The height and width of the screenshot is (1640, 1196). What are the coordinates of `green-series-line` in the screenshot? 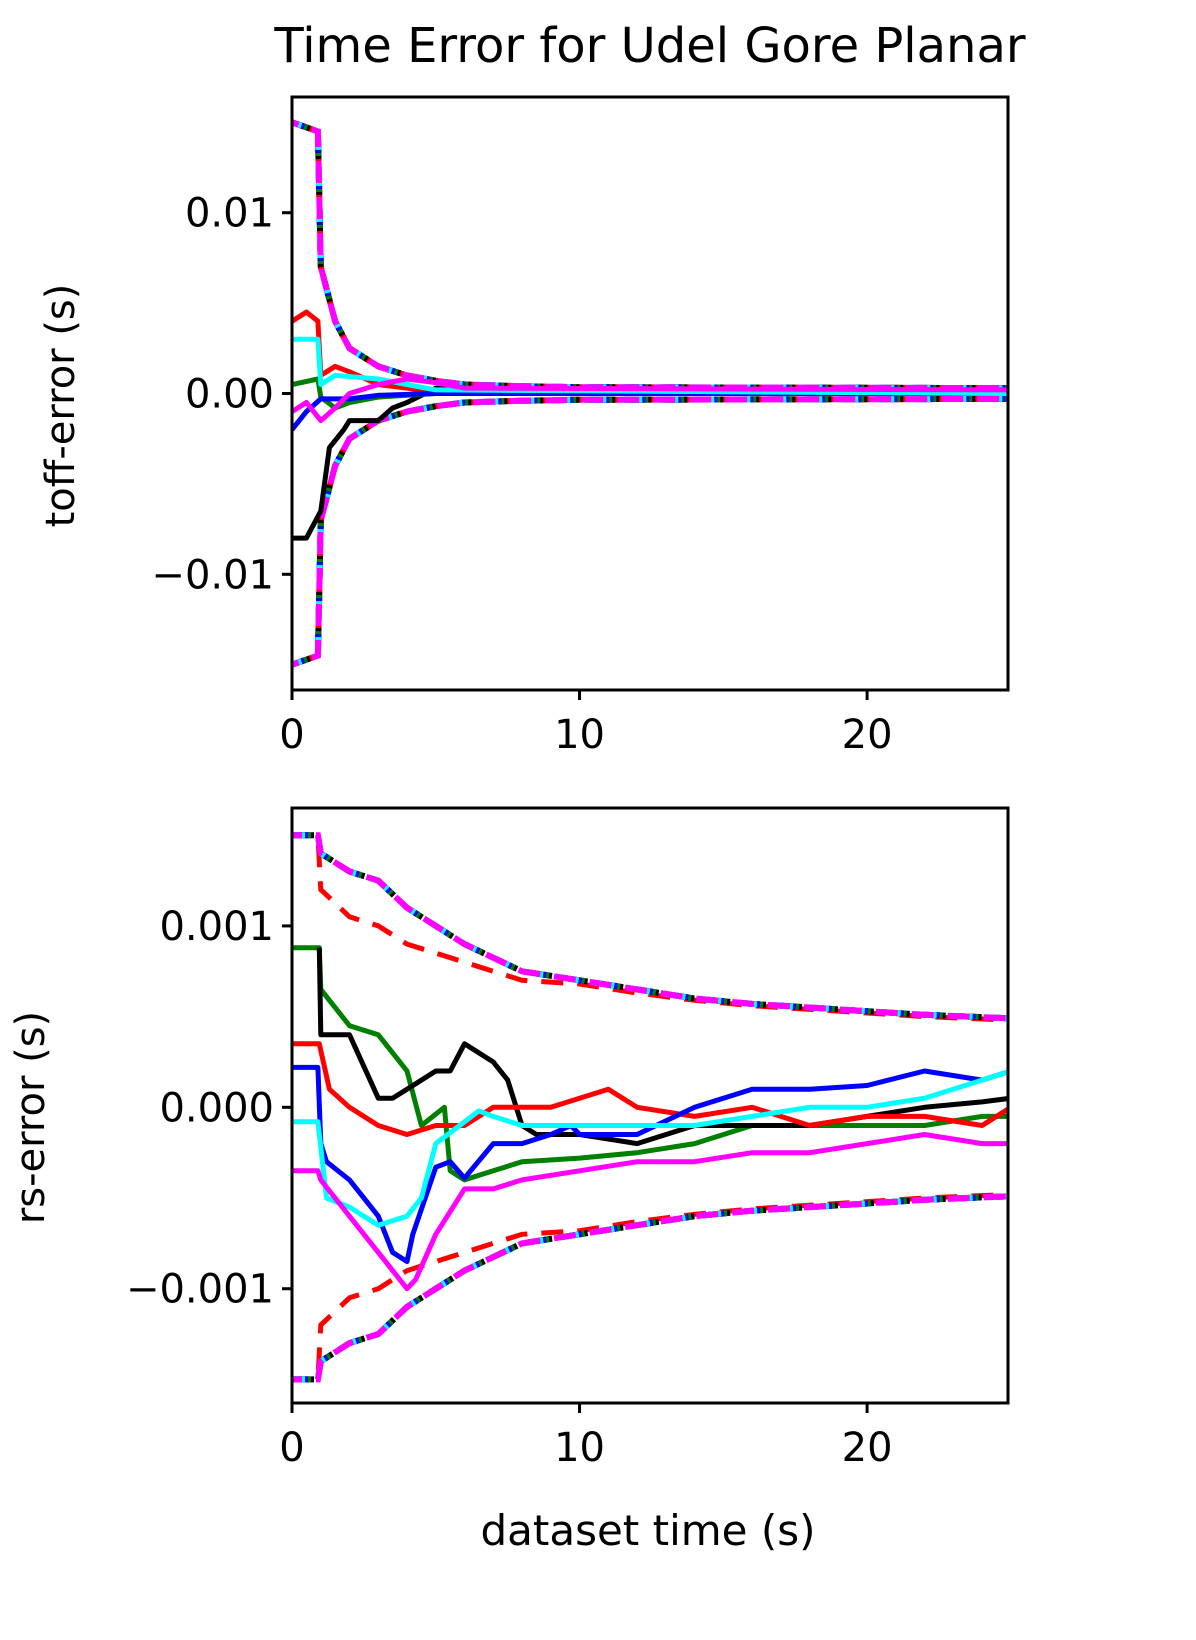 It's located at (650, 1064).